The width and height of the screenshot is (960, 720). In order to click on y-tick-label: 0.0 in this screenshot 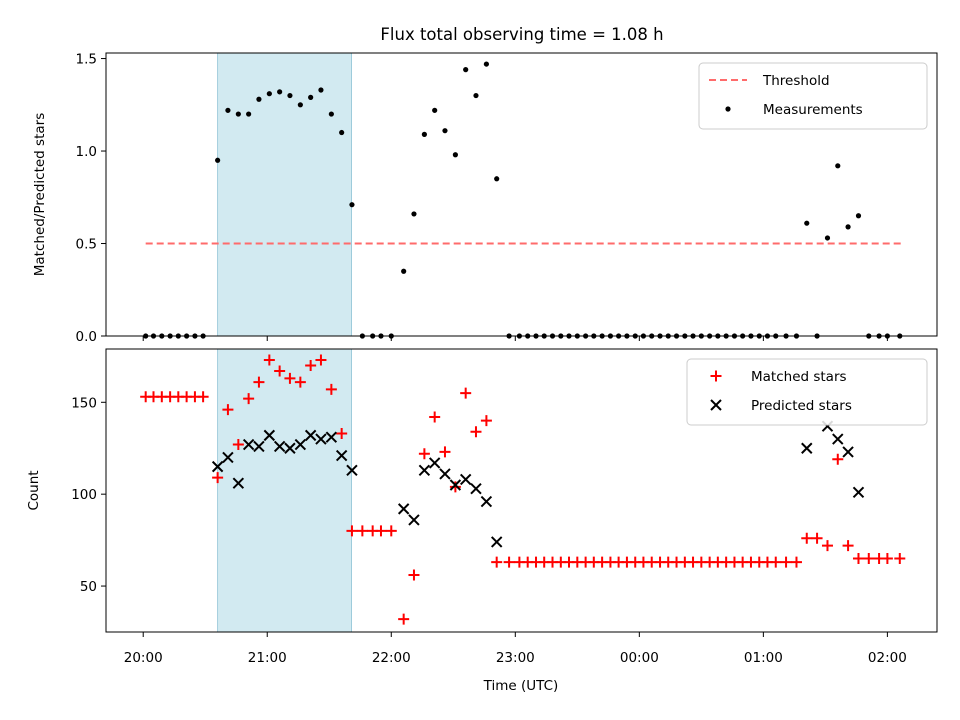, I will do `click(86, 337)`.